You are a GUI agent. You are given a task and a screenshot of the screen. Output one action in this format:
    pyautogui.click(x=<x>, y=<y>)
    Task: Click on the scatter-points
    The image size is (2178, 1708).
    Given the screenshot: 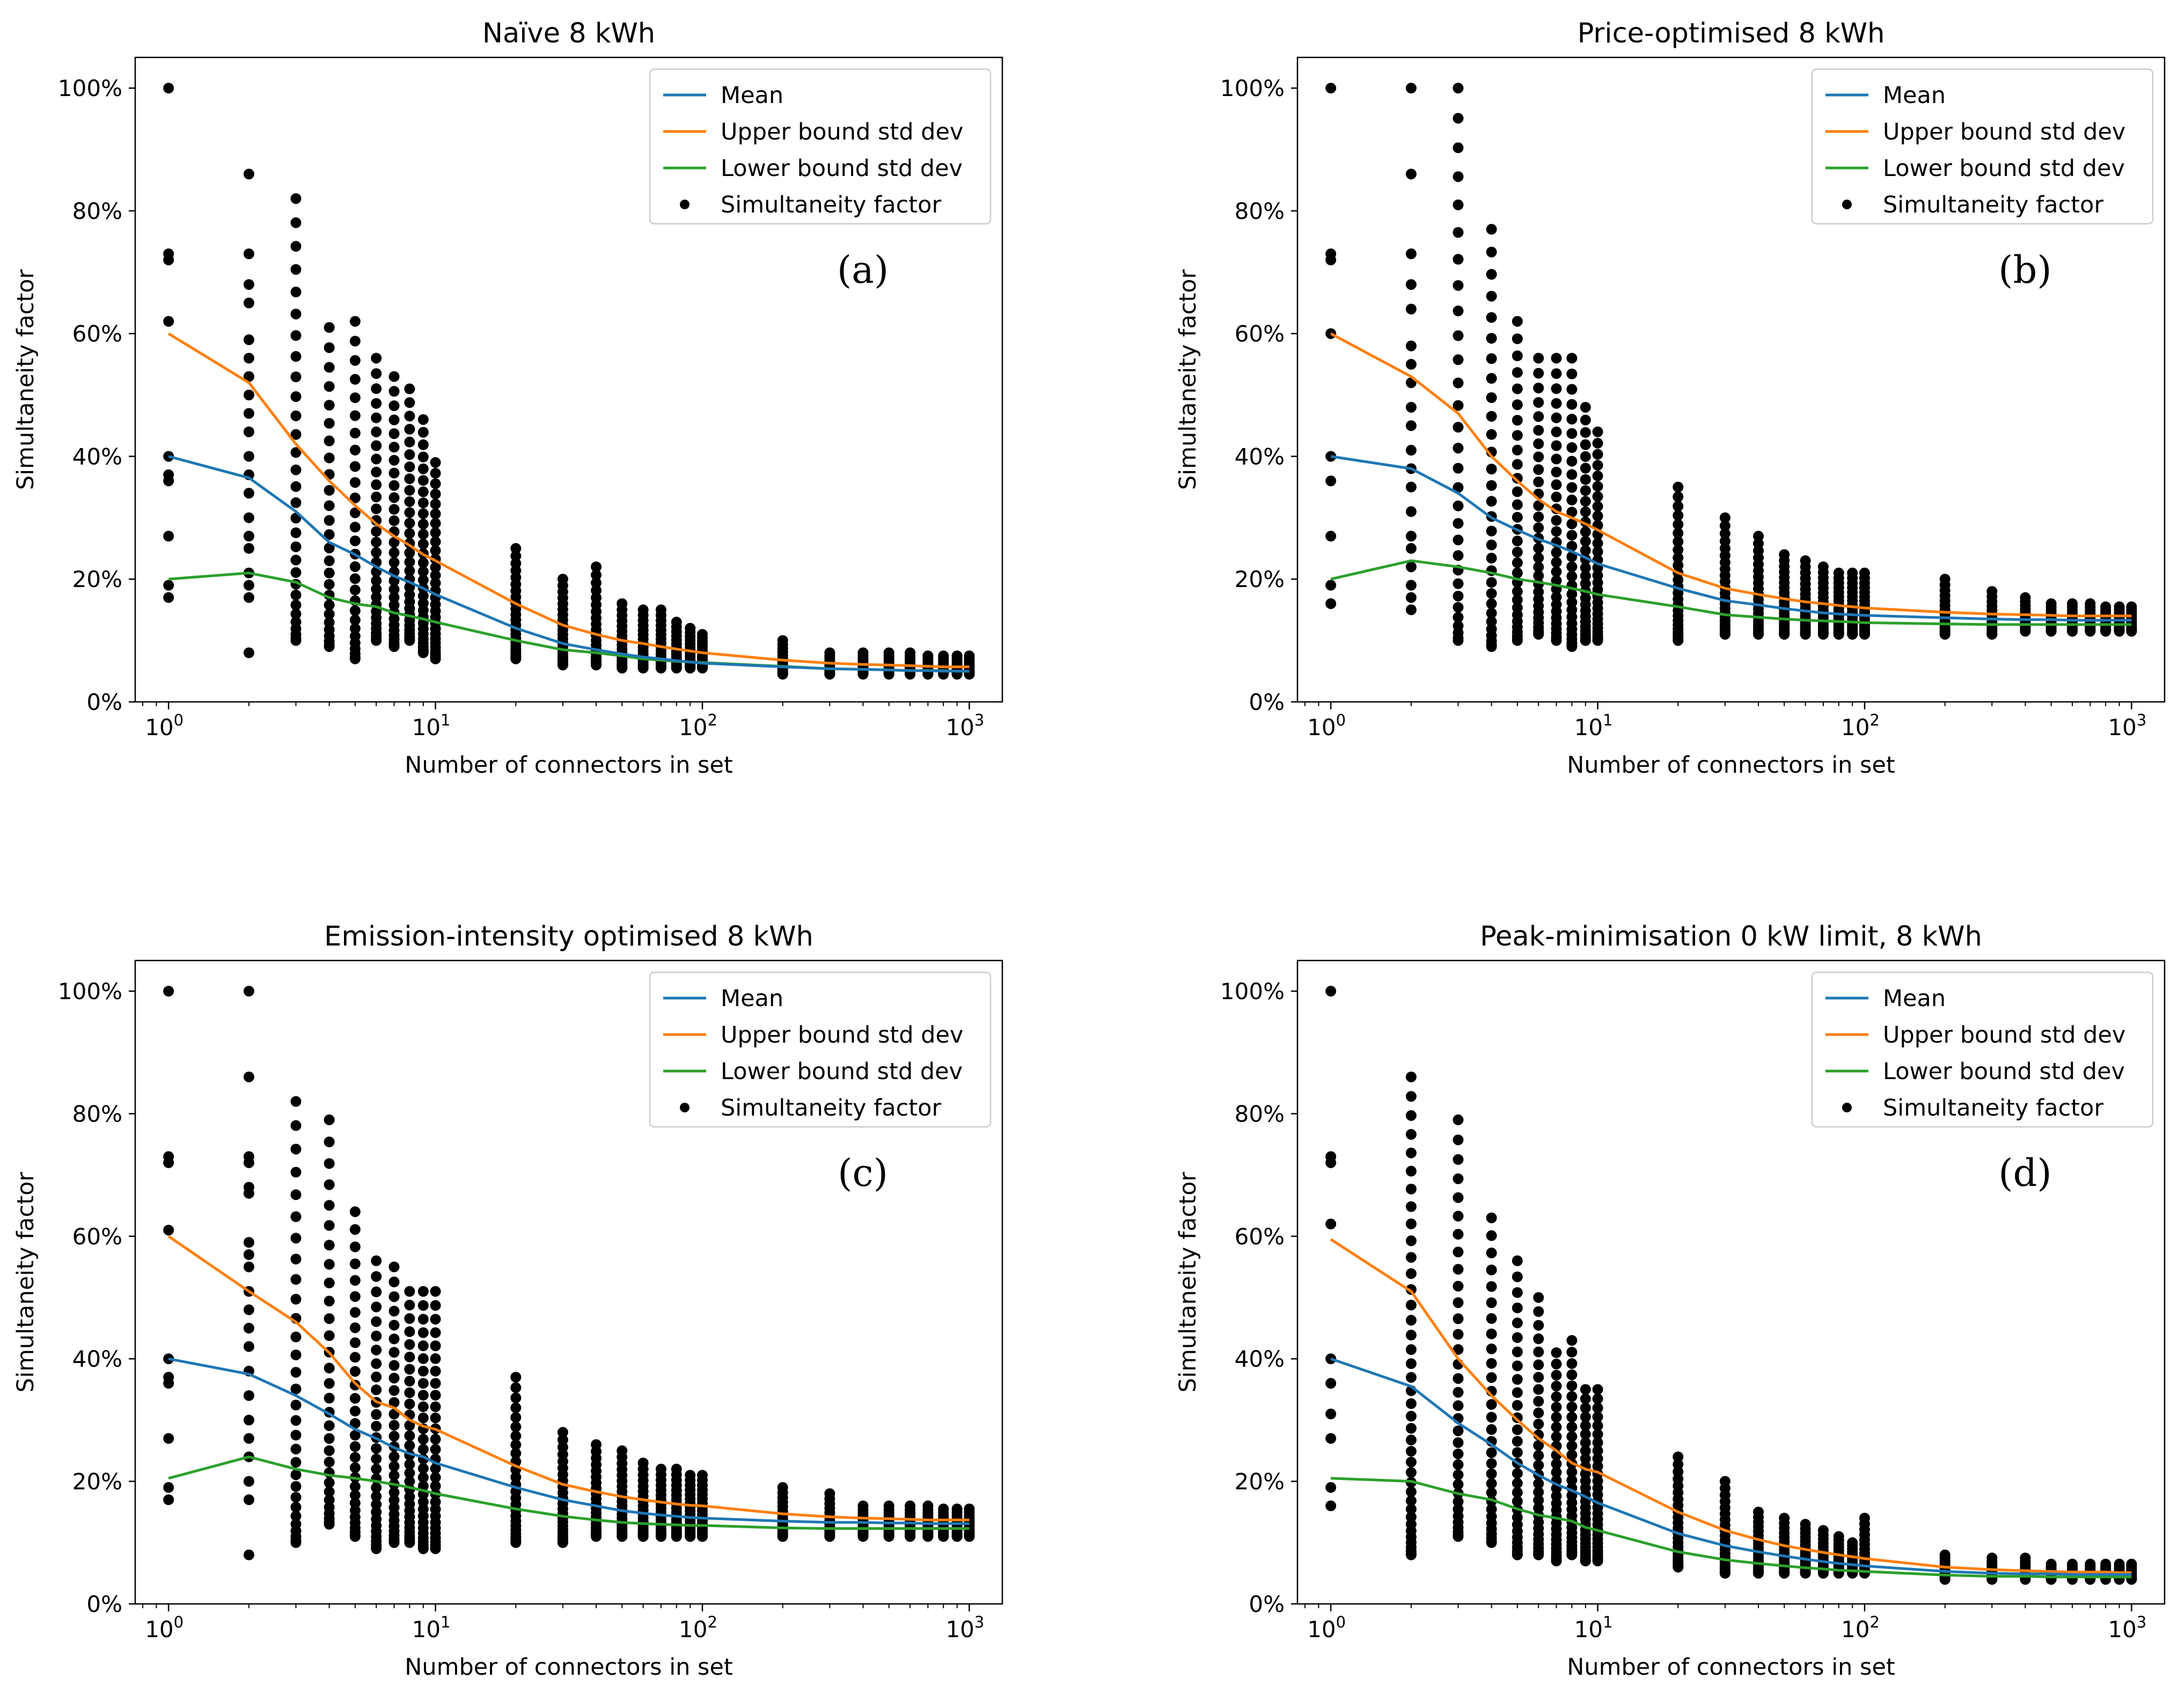 What is the action you would take?
    pyautogui.click(x=569, y=382)
    